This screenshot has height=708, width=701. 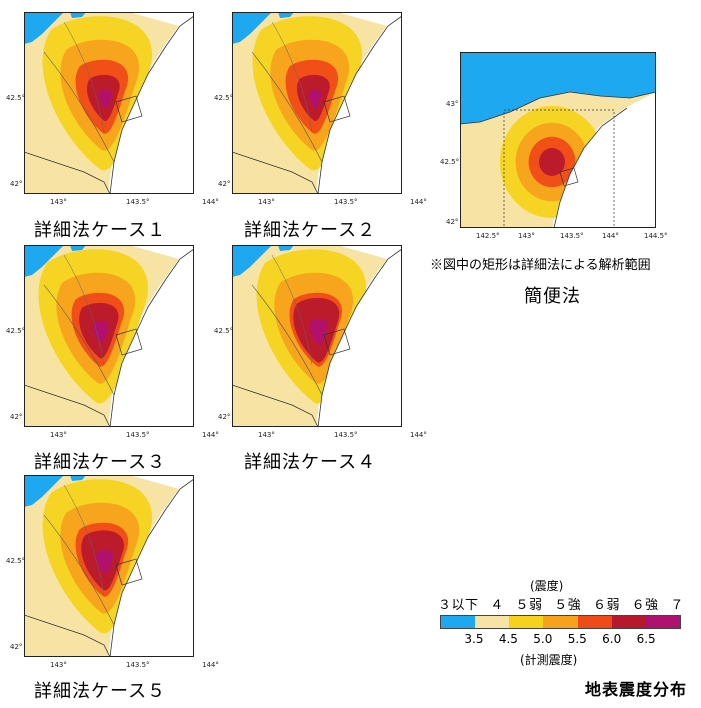 What do you see at coordinates (635, 689) in the screenshot?
I see `legend-title: 地表震度分布` at bounding box center [635, 689].